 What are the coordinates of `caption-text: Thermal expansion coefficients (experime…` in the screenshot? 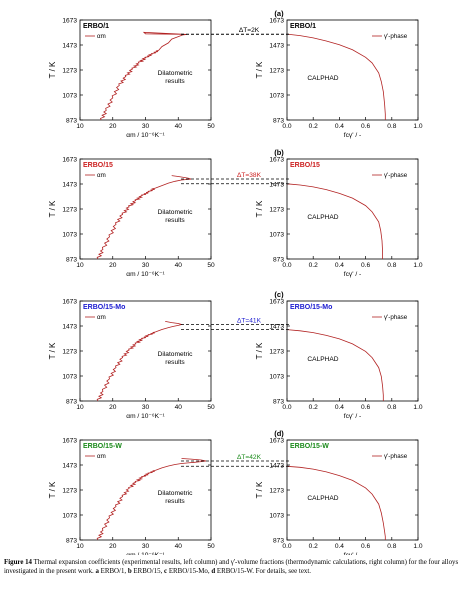 It's located at (231, 567).